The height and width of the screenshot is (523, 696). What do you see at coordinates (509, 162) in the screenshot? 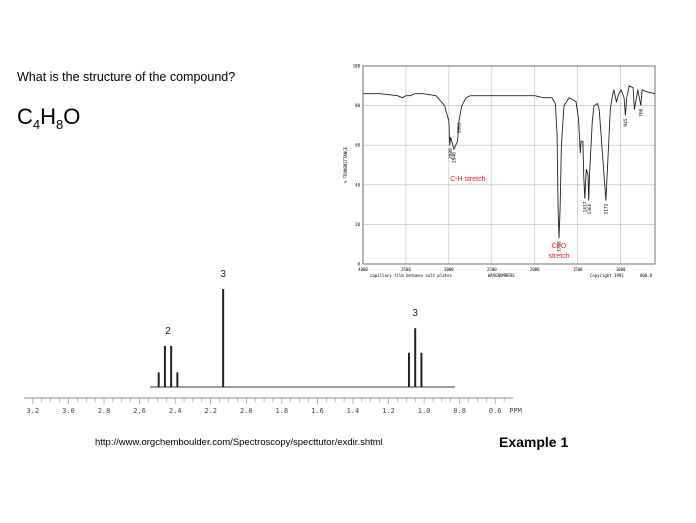
I see `ir-spectrum-line` at bounding box center [509, 162].